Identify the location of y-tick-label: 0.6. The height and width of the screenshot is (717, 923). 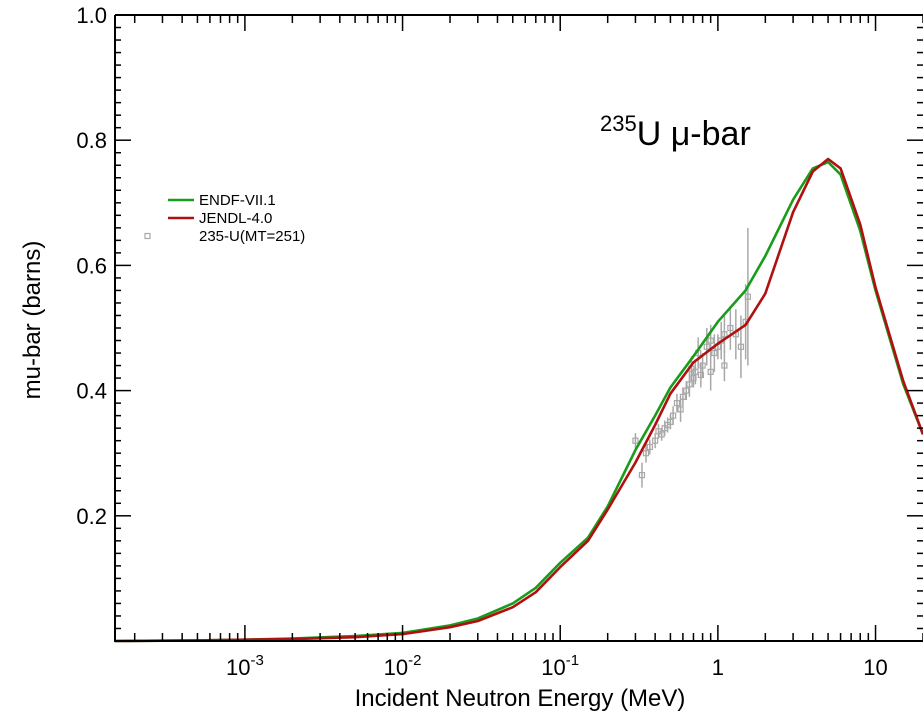
(91, 265).